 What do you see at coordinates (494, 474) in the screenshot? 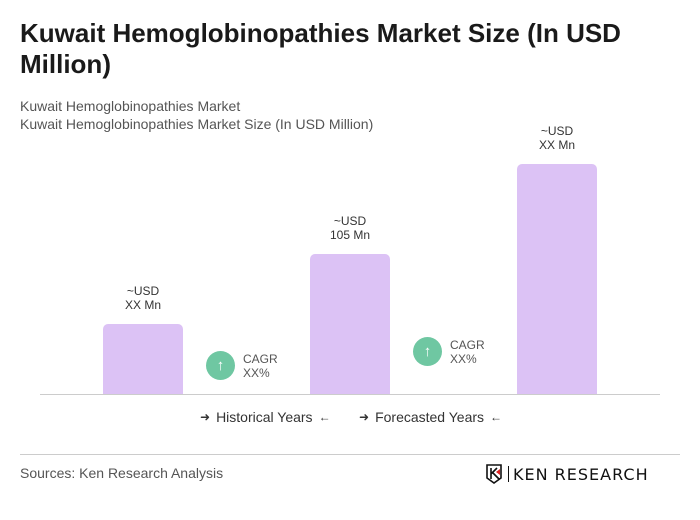
I see `logo-mark-icon` at bounding box center [494, 474].